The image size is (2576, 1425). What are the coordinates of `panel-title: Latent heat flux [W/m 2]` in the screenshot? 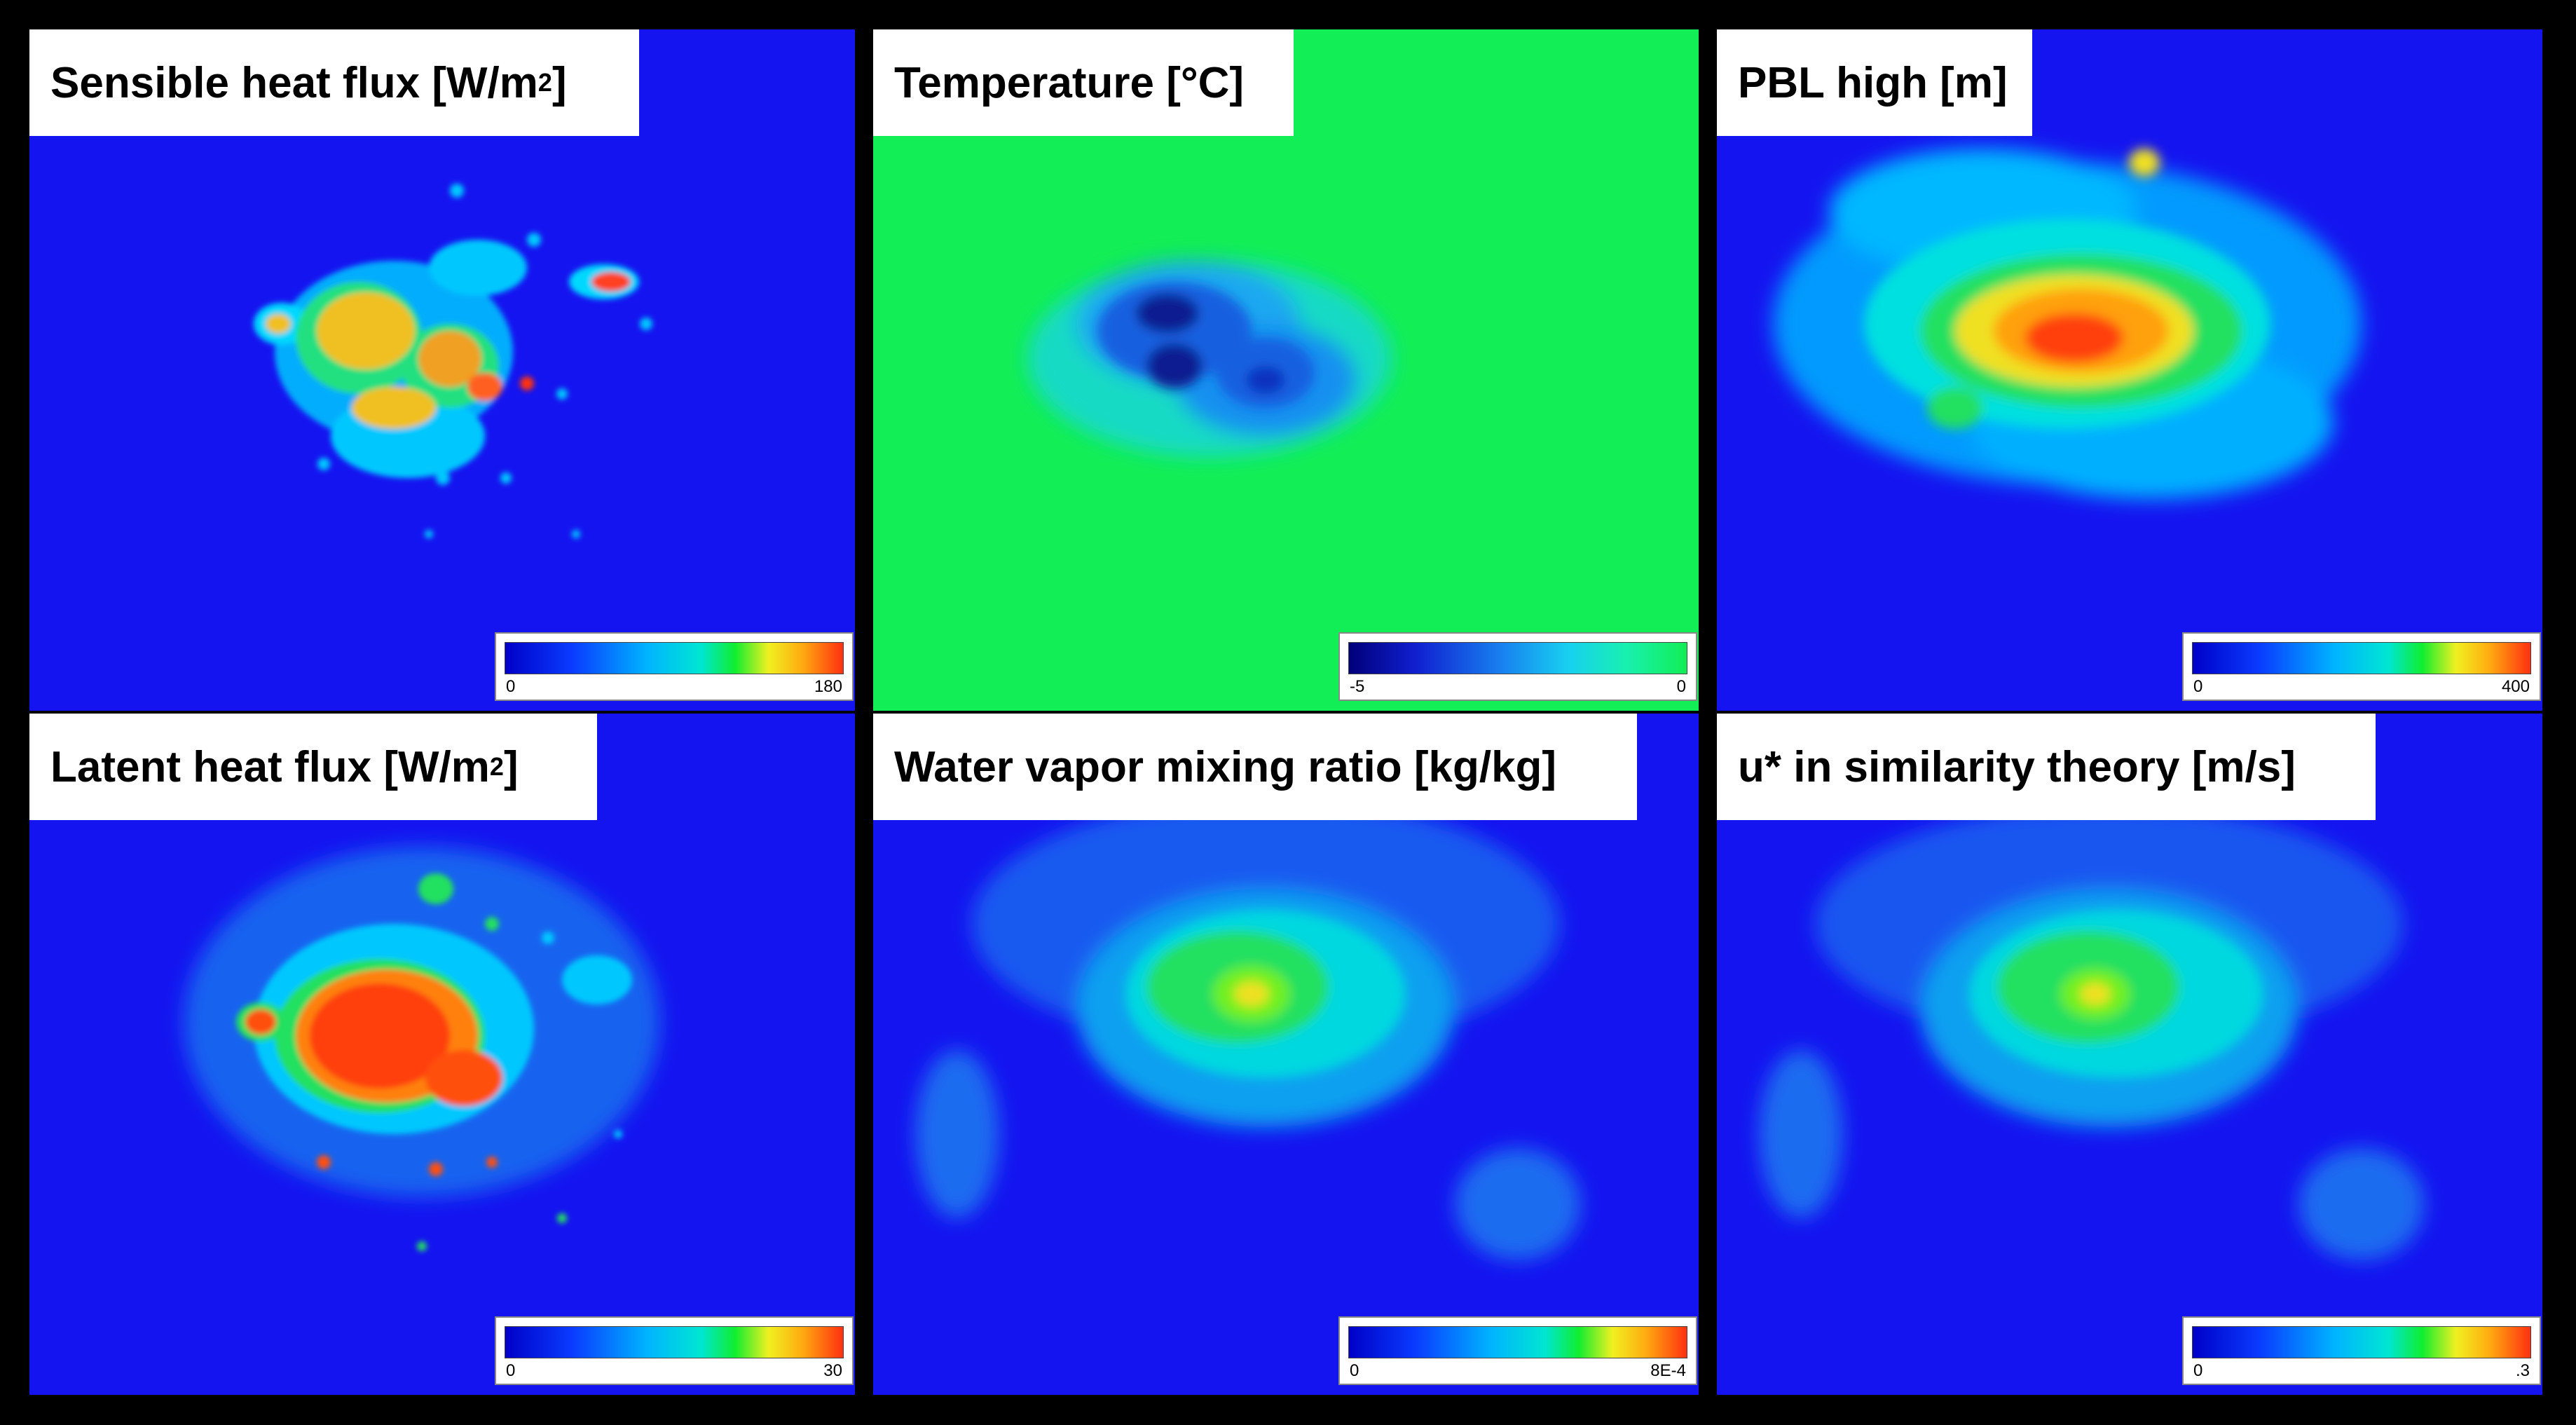 It's located at (313, 767).